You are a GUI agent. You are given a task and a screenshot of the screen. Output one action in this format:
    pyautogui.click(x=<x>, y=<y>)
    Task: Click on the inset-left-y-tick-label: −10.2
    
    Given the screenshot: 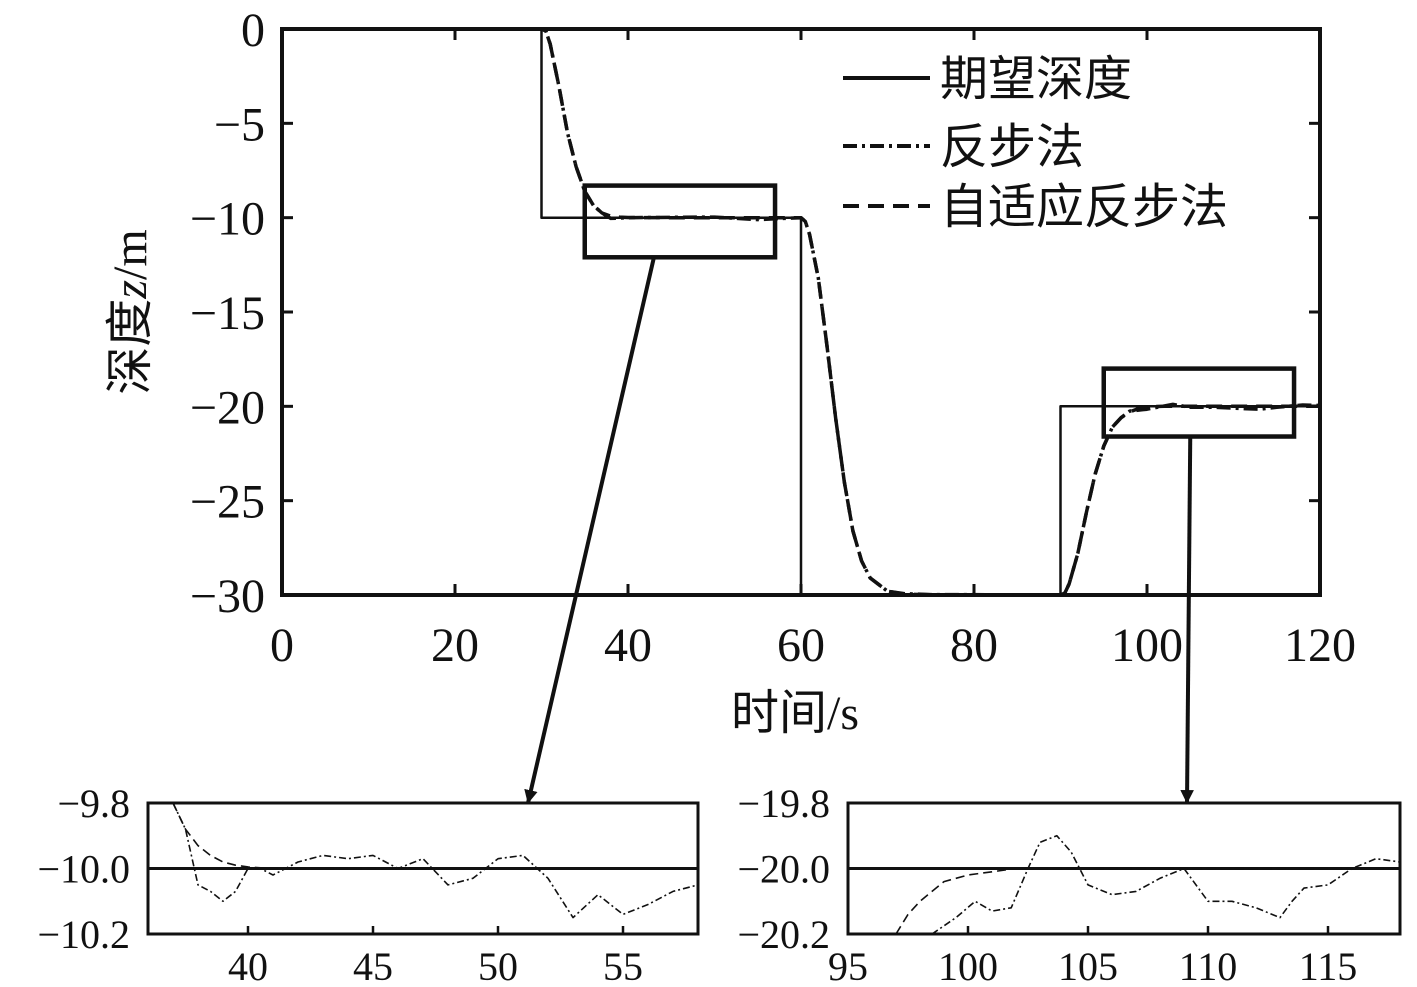 What is the action you would take?
    pyautogui.click(x=83, y=934)
    